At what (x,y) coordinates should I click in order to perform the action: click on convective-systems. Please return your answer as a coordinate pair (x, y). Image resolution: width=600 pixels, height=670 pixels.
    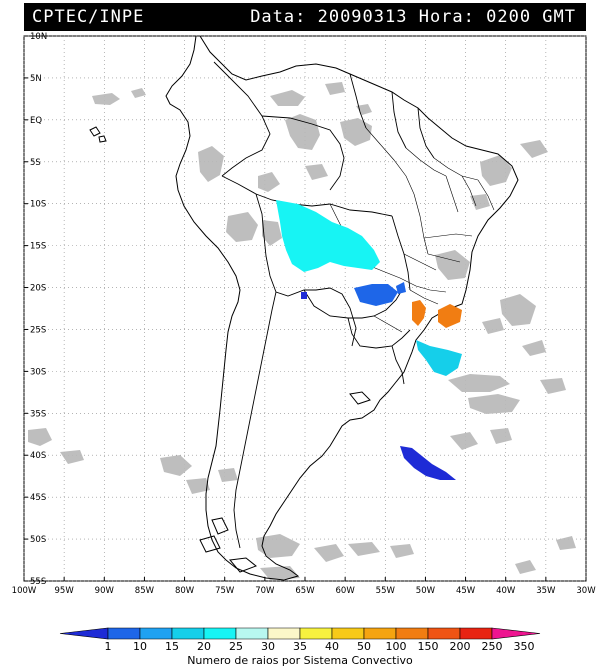
    Looking at the image, I should click on (369, 340).